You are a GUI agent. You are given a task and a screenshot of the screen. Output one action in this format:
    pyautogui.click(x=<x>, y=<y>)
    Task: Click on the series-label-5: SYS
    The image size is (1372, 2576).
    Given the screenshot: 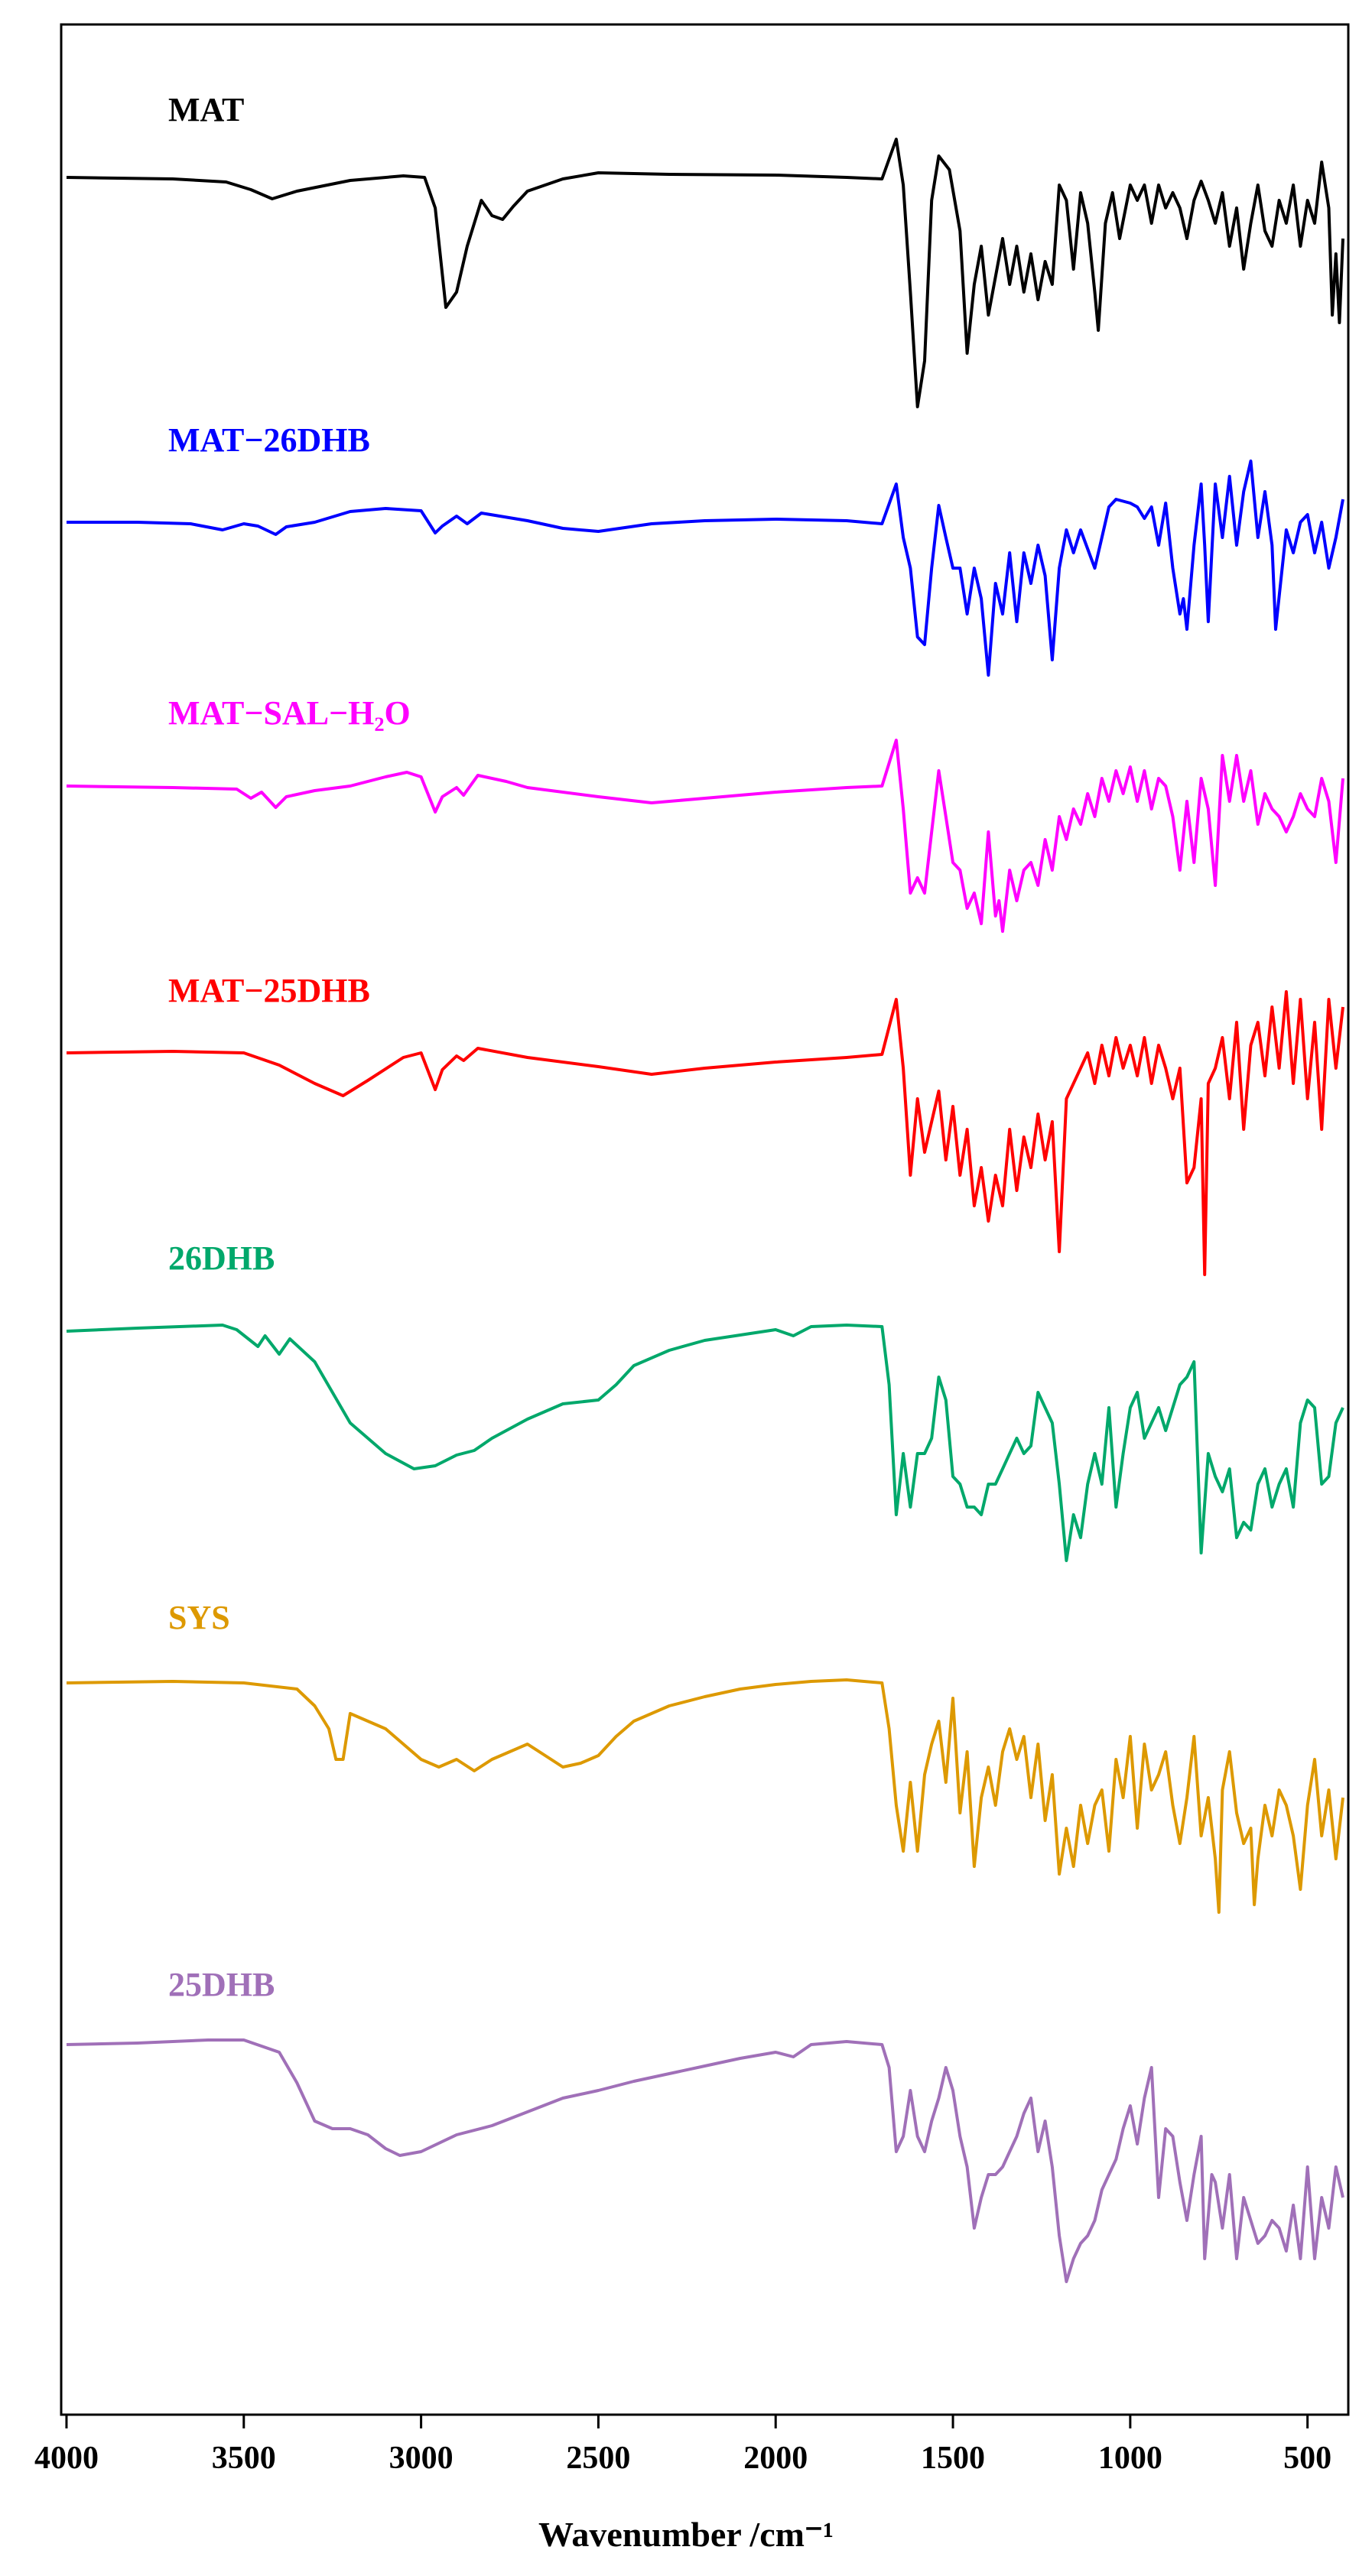 What is the action you would take?
    pyautogui.click(x=199, y=1617)
    